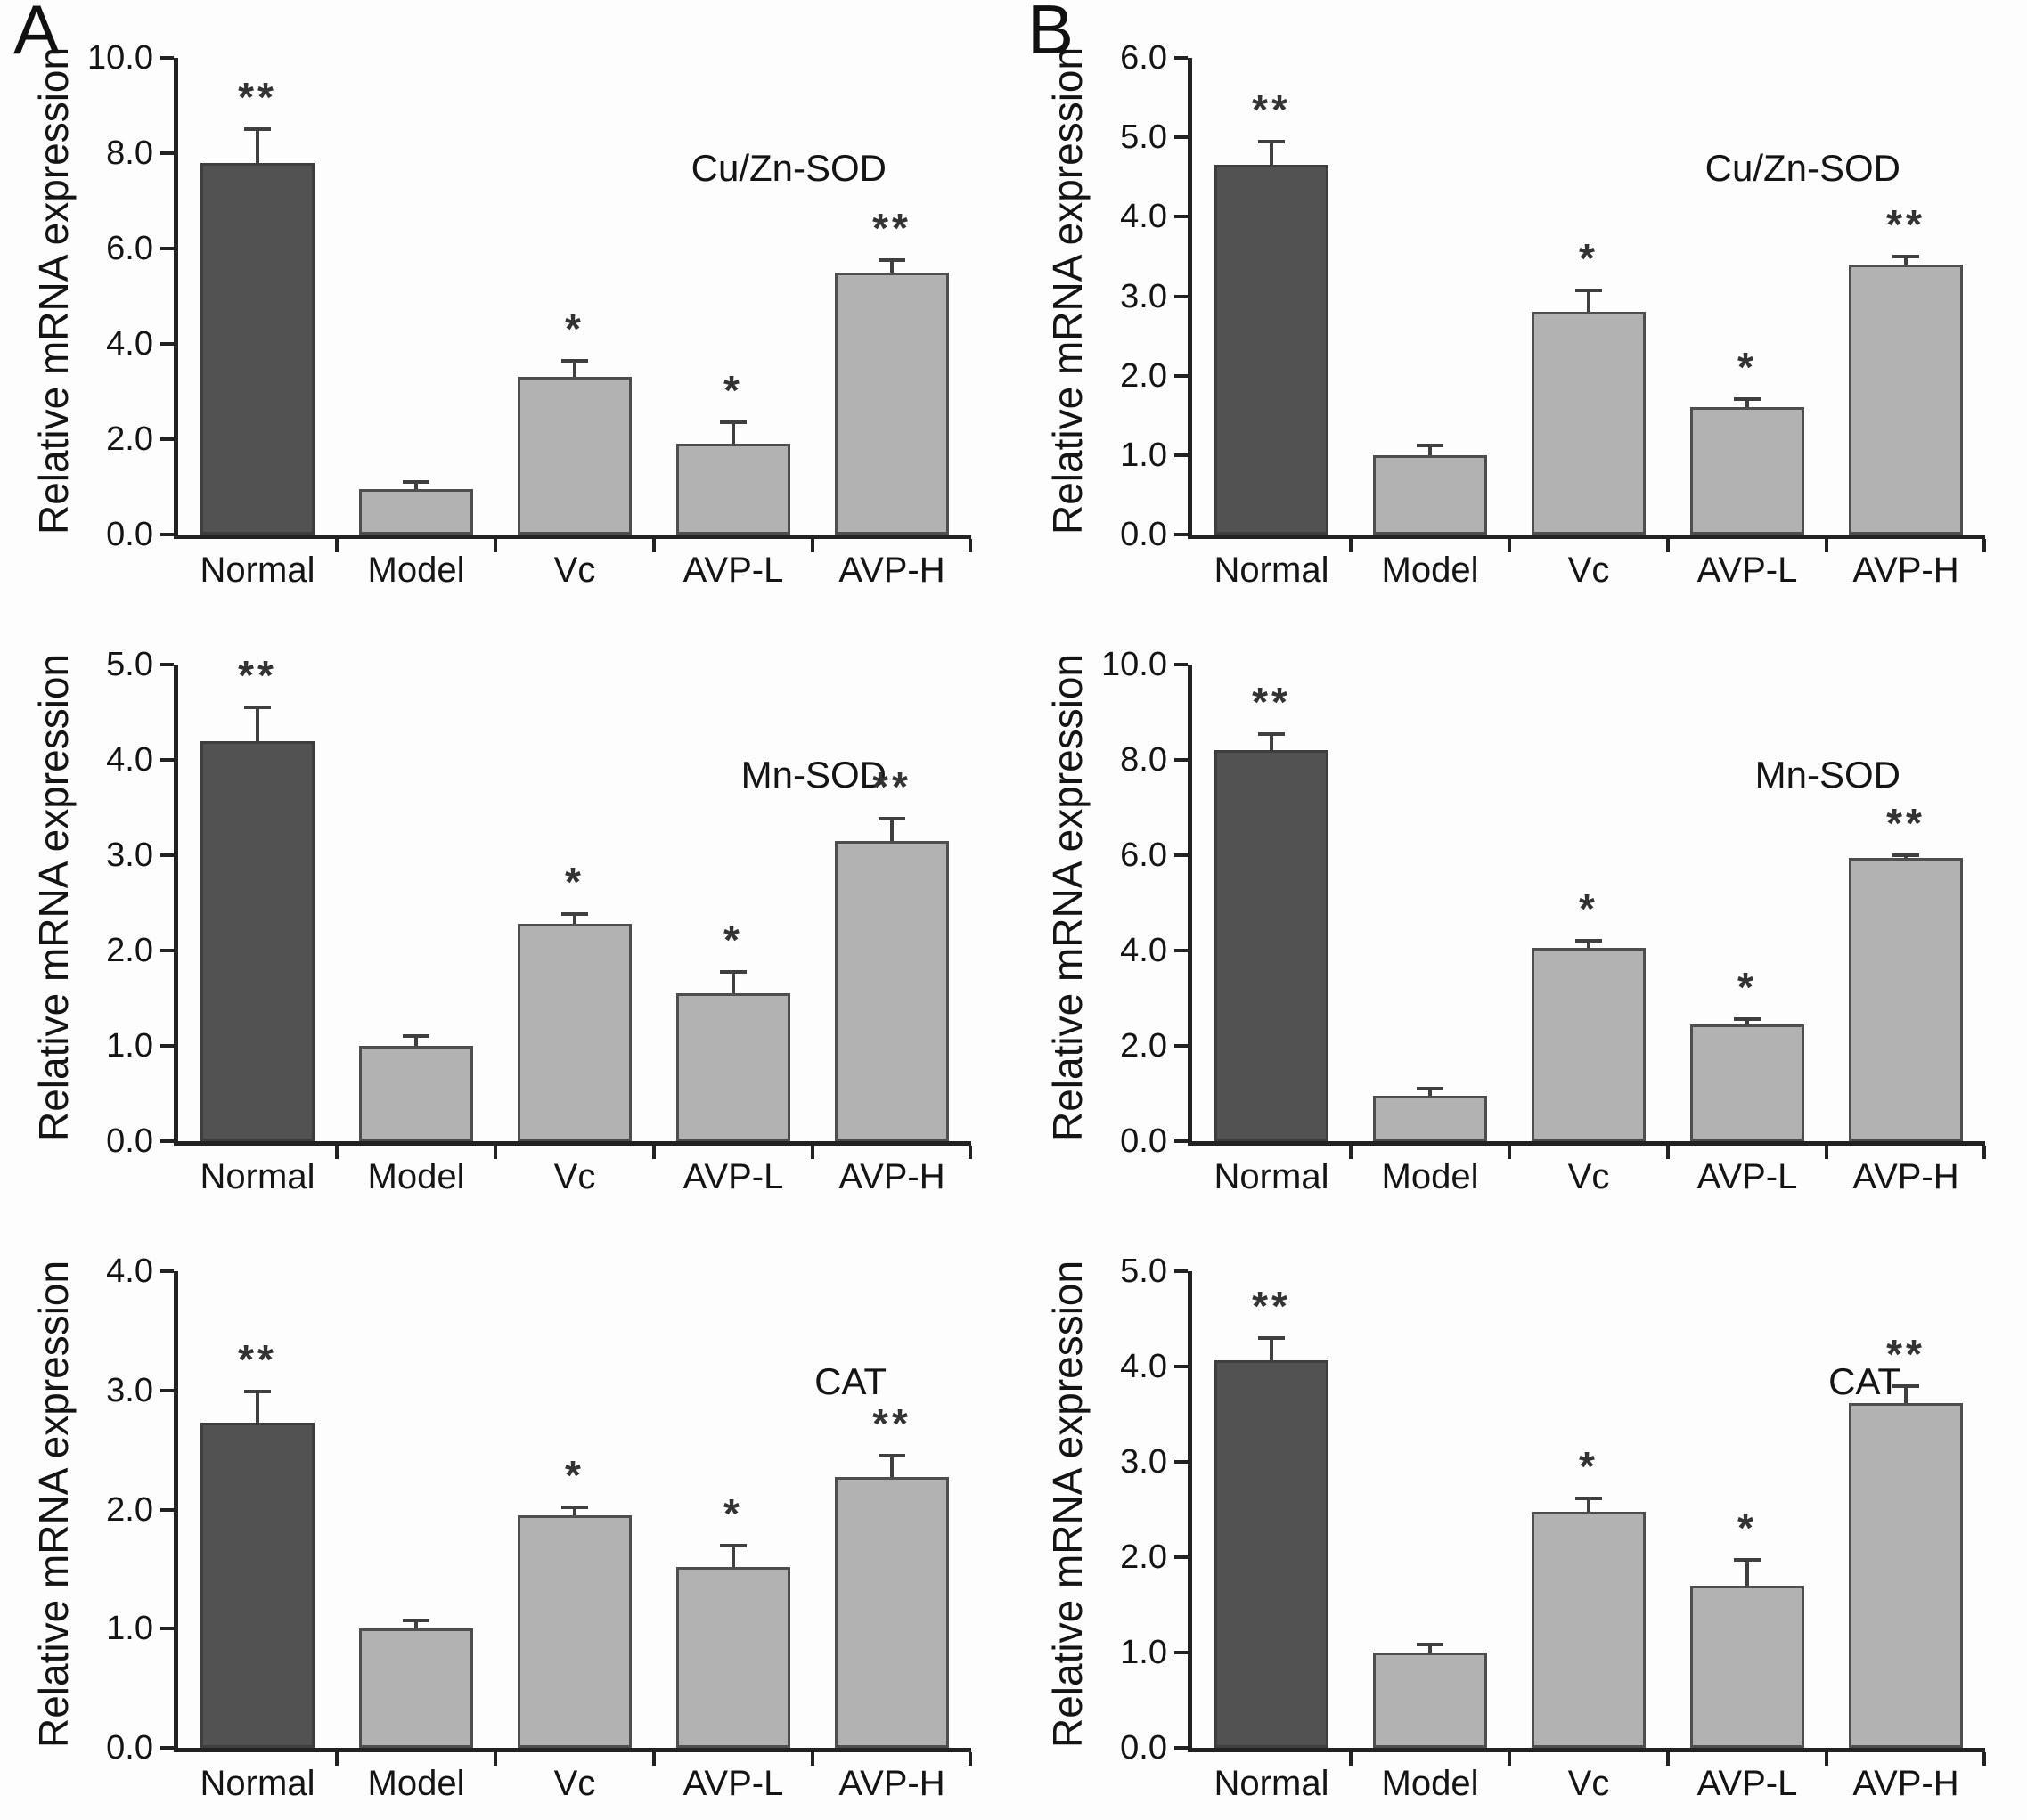  Describe the element at coordinates (575, 1631) in the screenshot. I see `bar-vc` at that location.